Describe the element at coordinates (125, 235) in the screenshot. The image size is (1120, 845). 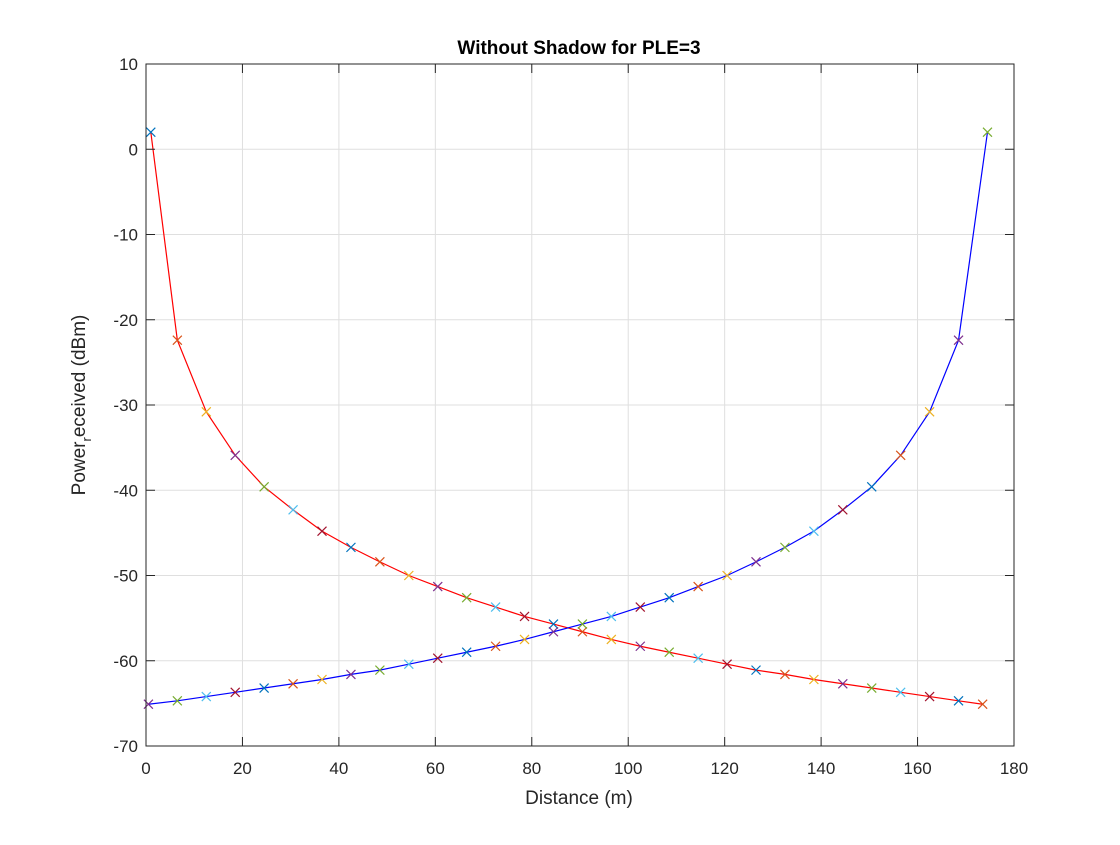
I see `y-tick-label: -10` at that location.